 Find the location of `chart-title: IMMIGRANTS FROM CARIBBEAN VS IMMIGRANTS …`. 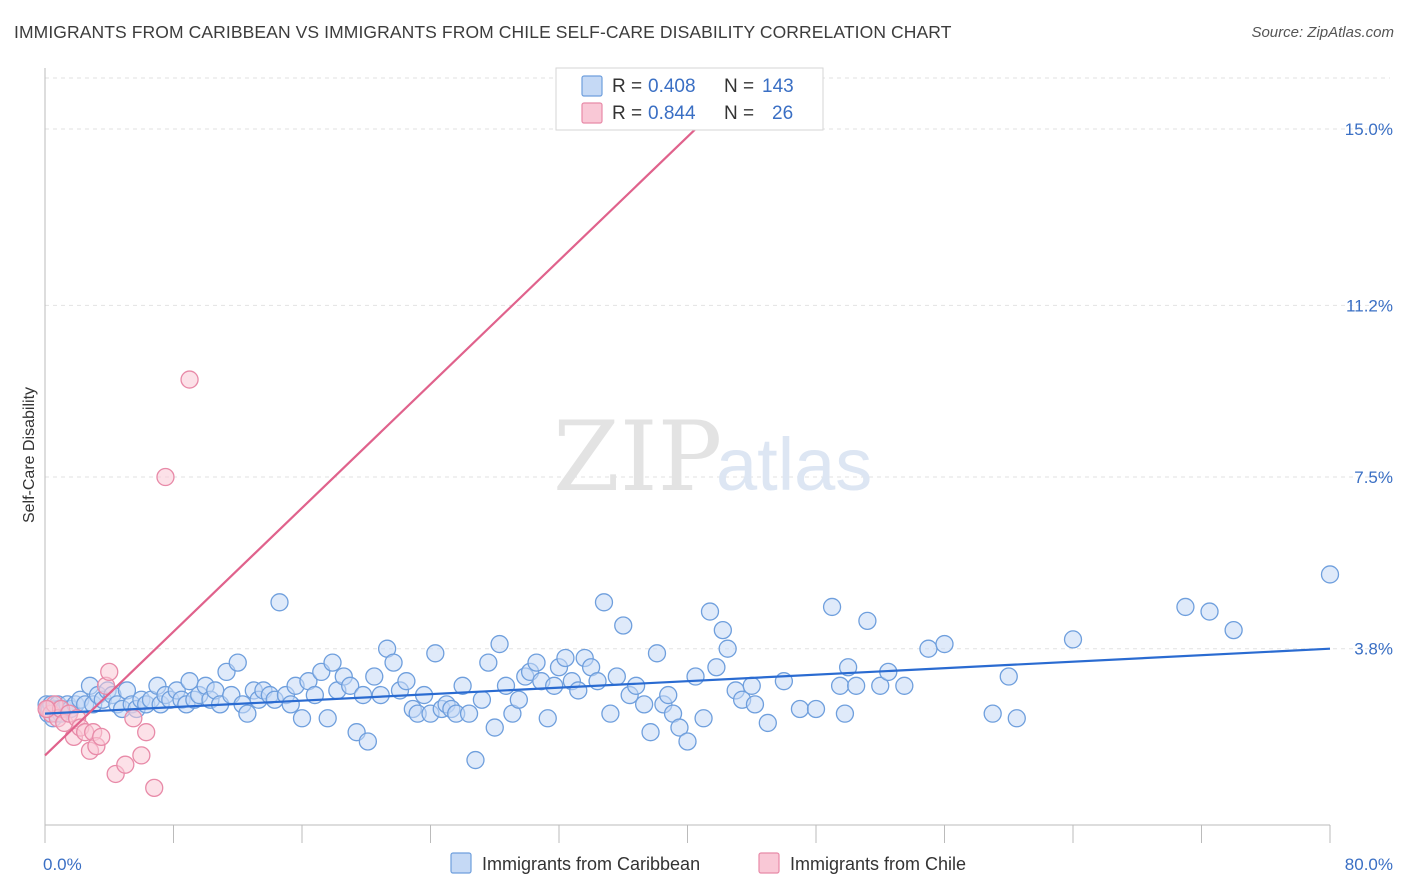

chart-title: IMMIGRANTS FROM CARIBBEAN VS IMMIGRANTS … is located at coordinates (483, 32).